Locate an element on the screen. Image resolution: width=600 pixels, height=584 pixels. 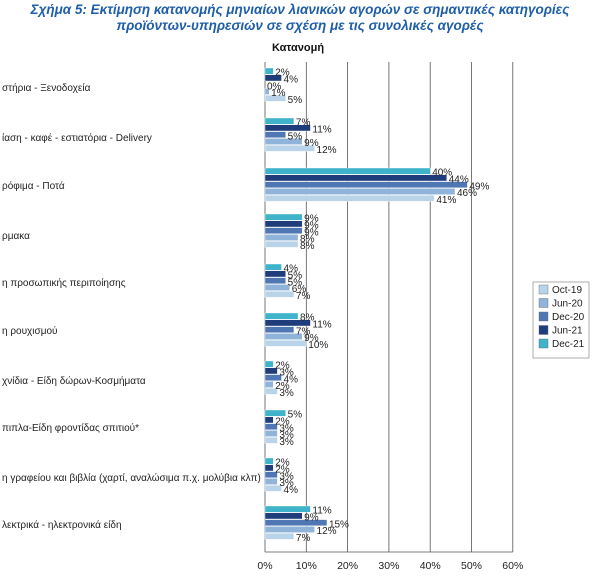
legend-label: Oct-19 is located at coordinates (567, 290).